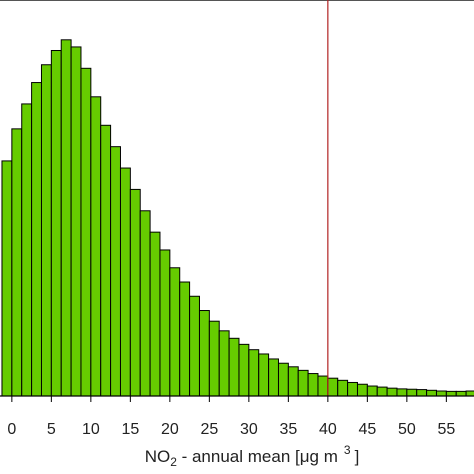  What do you see at coordinates (328, 429) in the screenshot?
I see `x-tick-label: 40` at bounding box center [328, 429].